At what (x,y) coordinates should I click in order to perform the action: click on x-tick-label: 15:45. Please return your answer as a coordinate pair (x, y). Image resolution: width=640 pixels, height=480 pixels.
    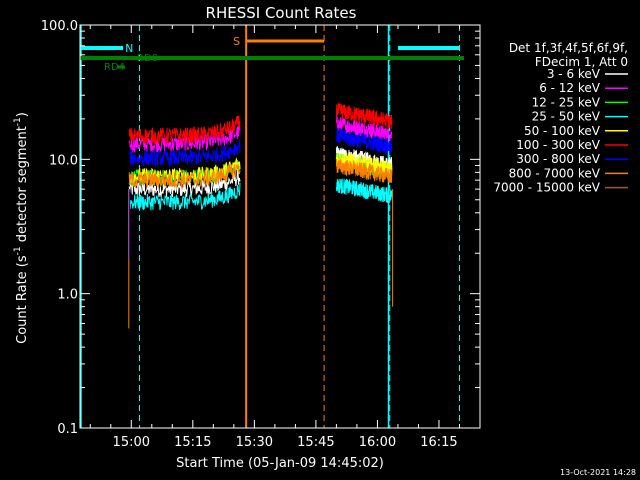
    Looking at the image, I should click on (315, 442).